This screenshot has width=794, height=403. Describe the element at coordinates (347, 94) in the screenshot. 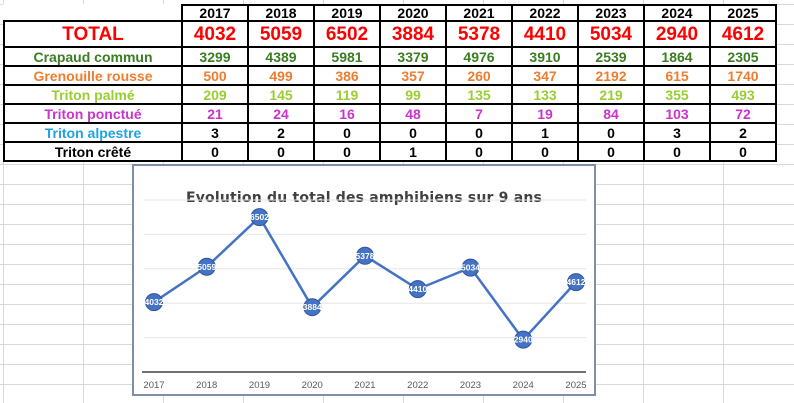

I see `species-value-cell: 119` at that location.